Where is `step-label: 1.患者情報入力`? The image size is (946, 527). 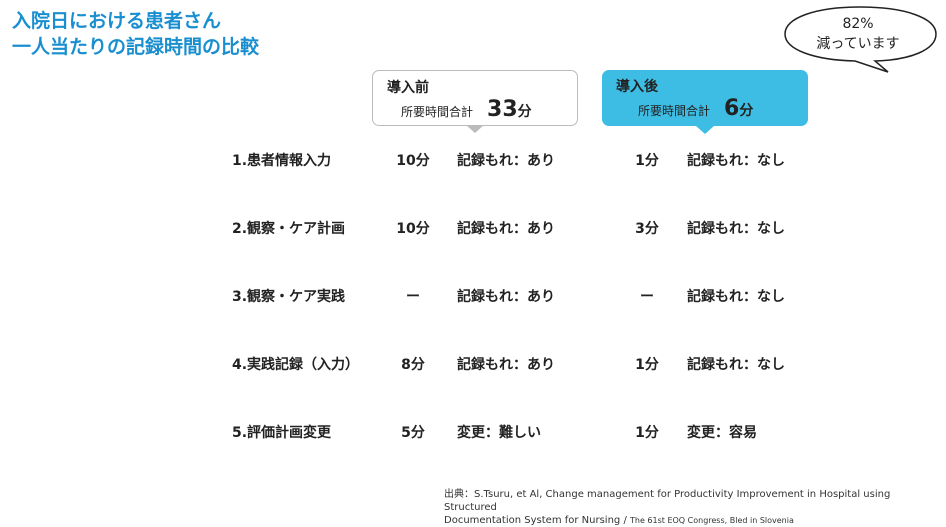
step-label: 1.患者情報入力 is located at coordinates (282, 161).